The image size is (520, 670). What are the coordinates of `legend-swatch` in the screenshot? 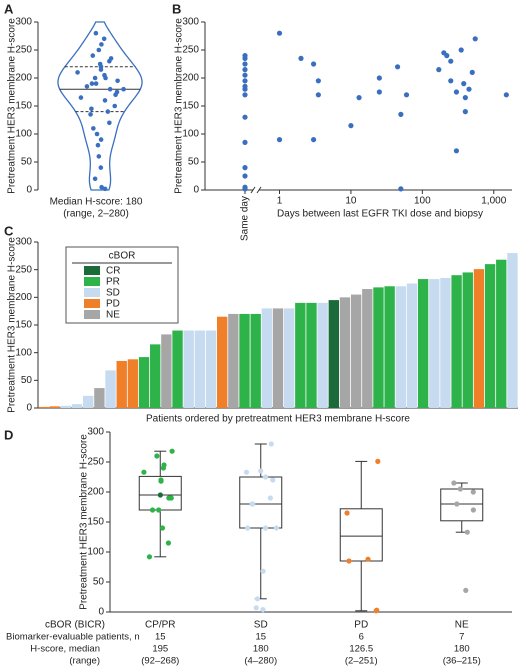 It's located at (92, 270).